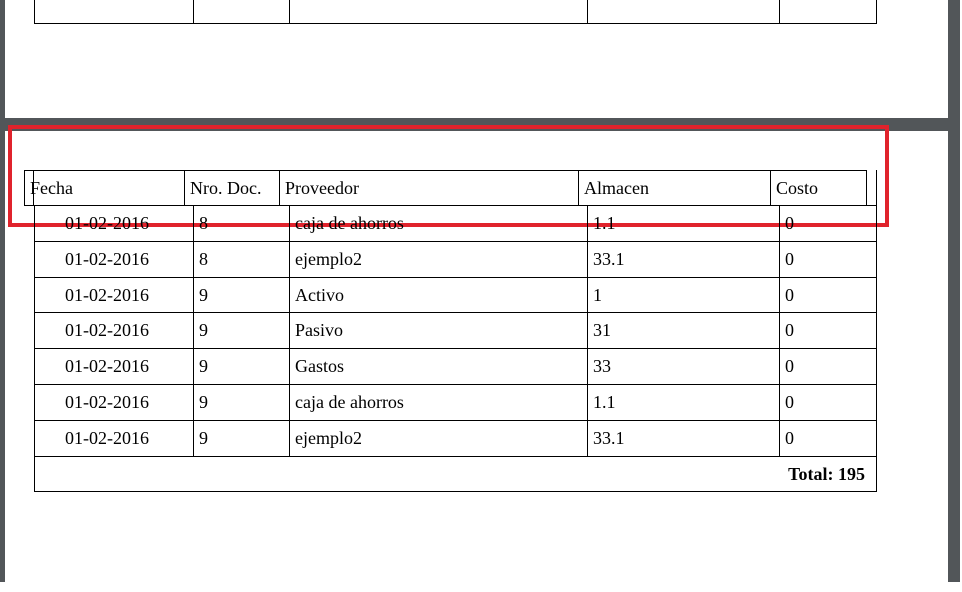 The height and width of the screenshot is (592, 962). I want to click on column-header-costo: Costo, so click(818, 188).